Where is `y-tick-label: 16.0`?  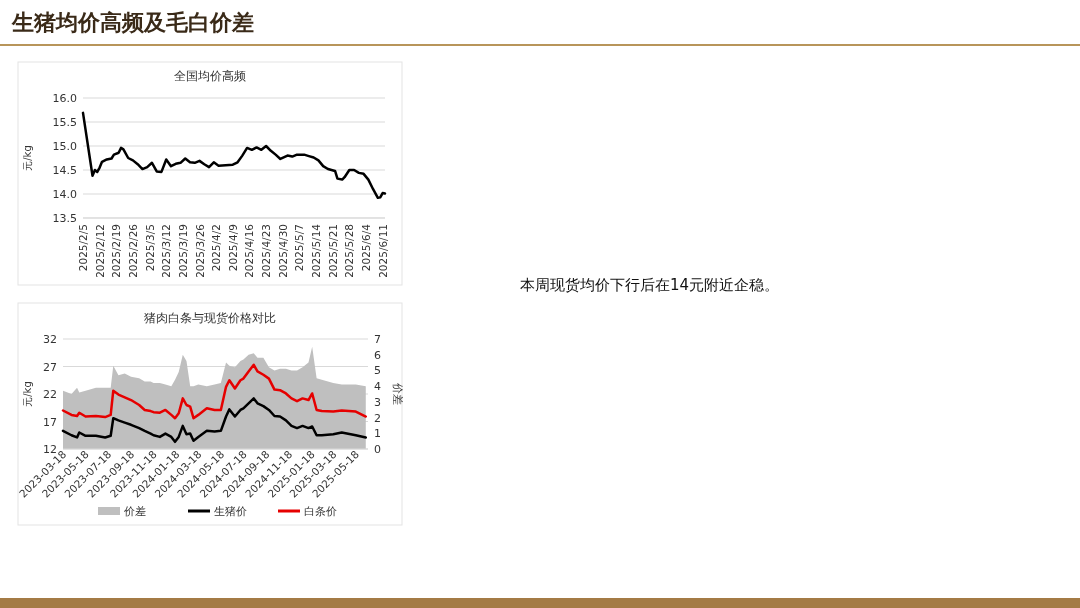 y-tick-label: 16.0 is located at coordinates (64, 98).